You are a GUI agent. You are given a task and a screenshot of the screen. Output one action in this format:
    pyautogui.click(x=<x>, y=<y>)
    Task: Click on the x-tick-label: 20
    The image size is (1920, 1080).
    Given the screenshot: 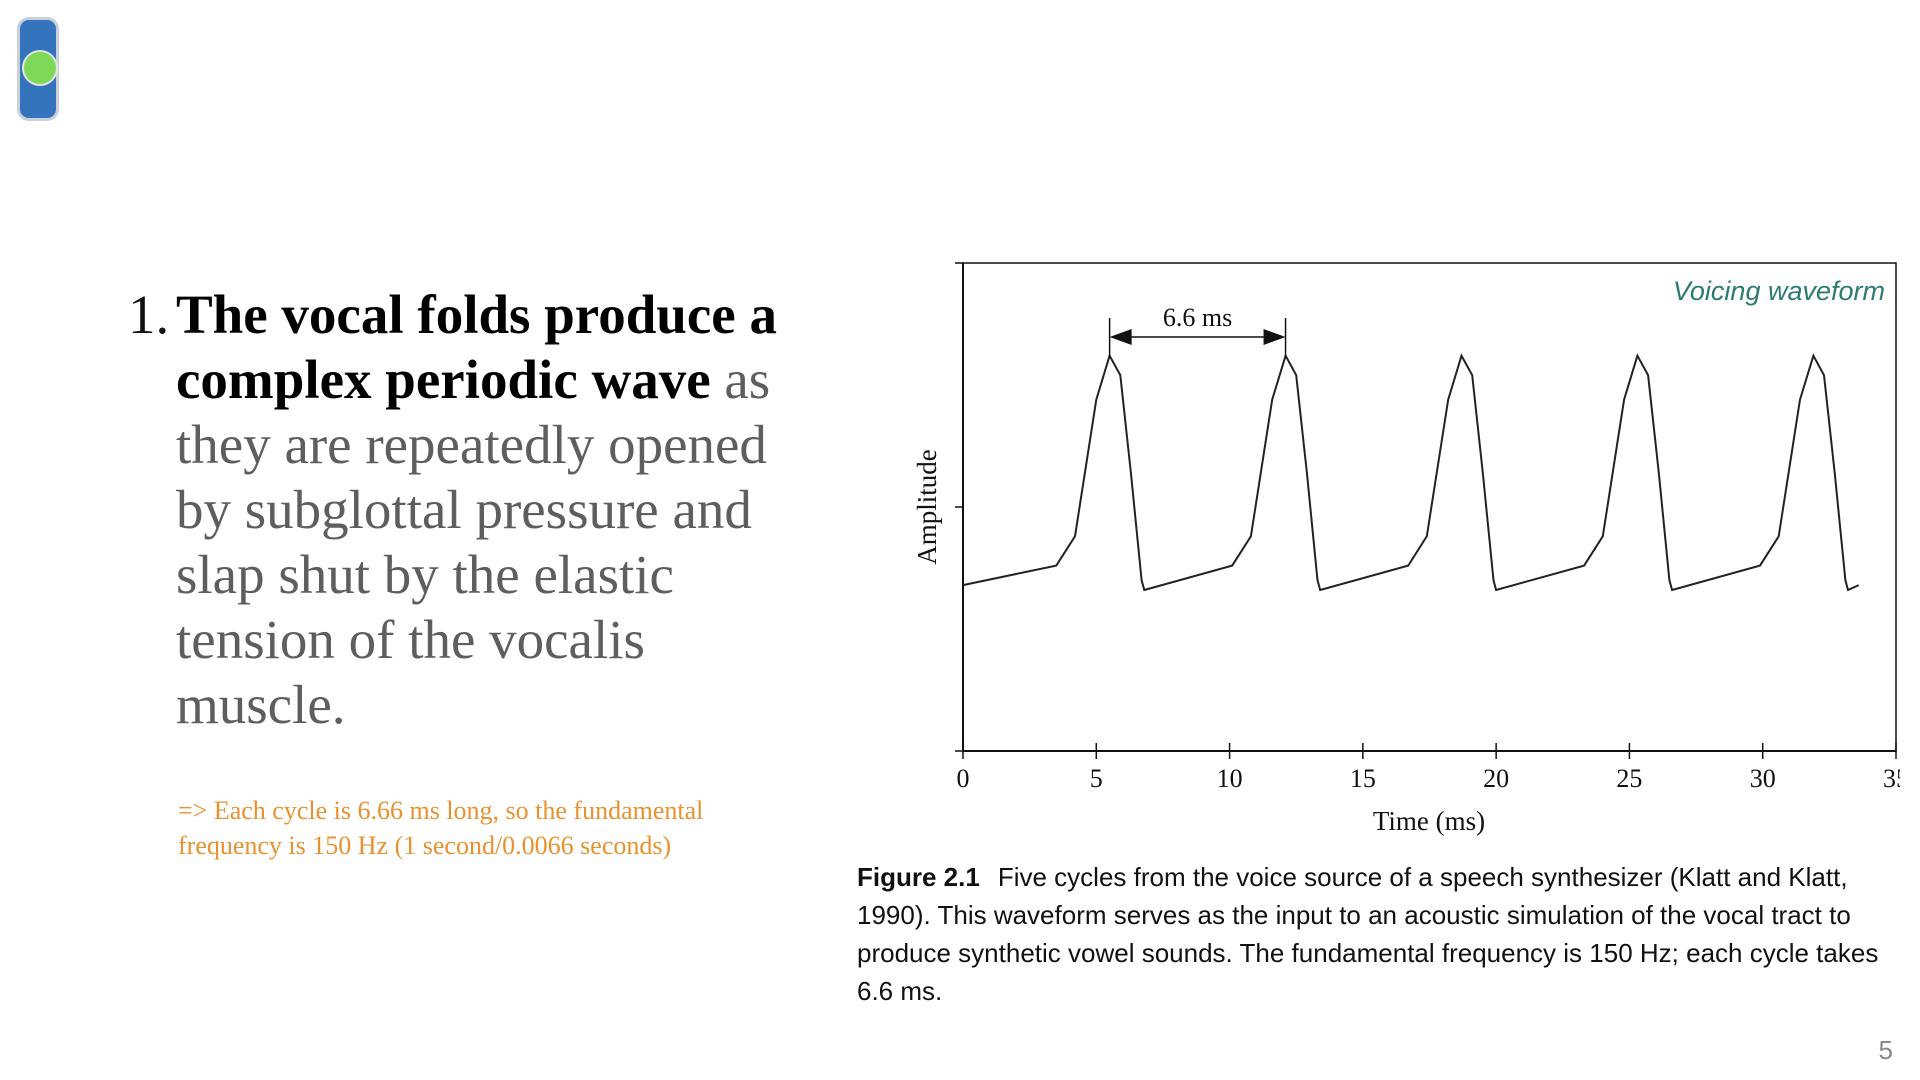 What is the action you would take?
    pyautogui.click(x=1496, y=778)
    